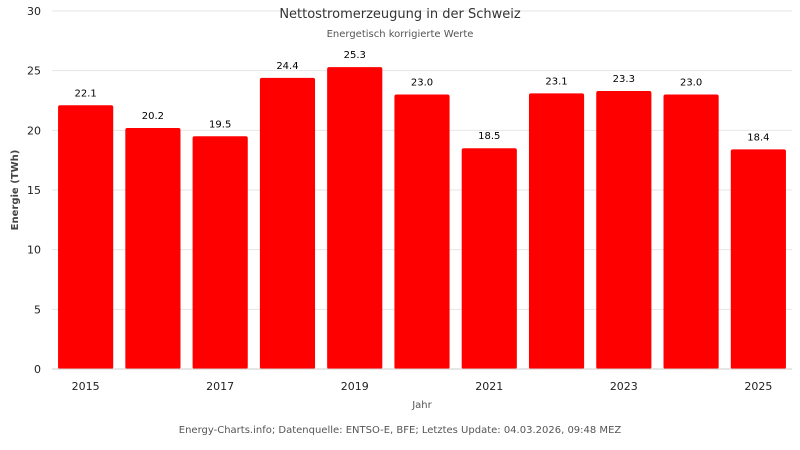 The height and width of the screenshot is (450, 800). What do you see at coordinates (421, 405) in the screenshot?
I see `x-axis-title: Jahr` at bounding box center [421, 405].